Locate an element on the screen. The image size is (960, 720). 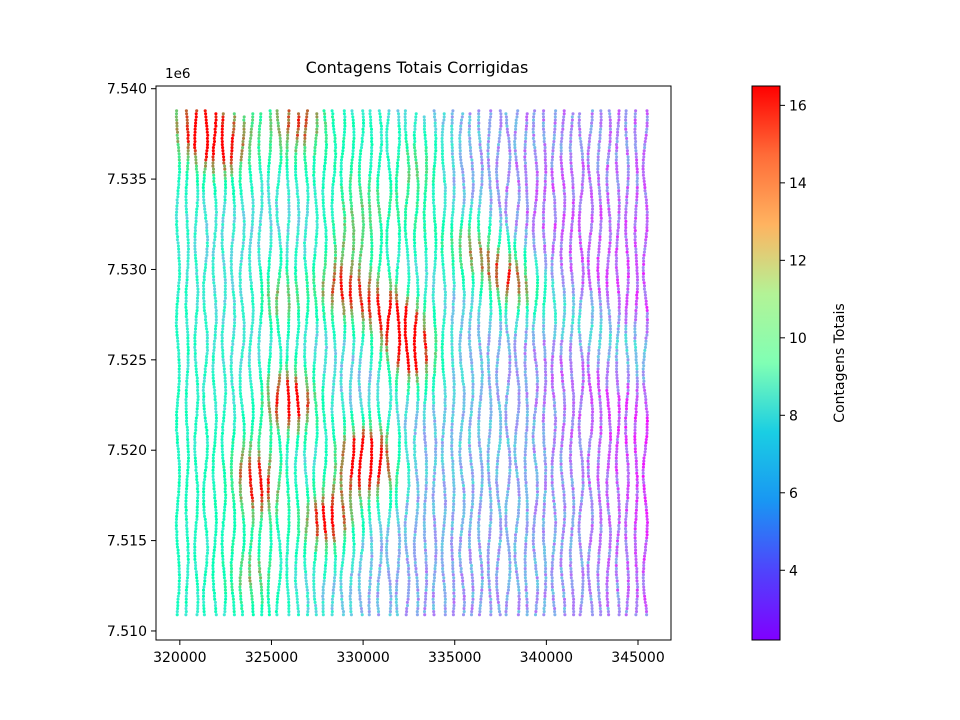
flight-line is located at coordinates (260, 364).